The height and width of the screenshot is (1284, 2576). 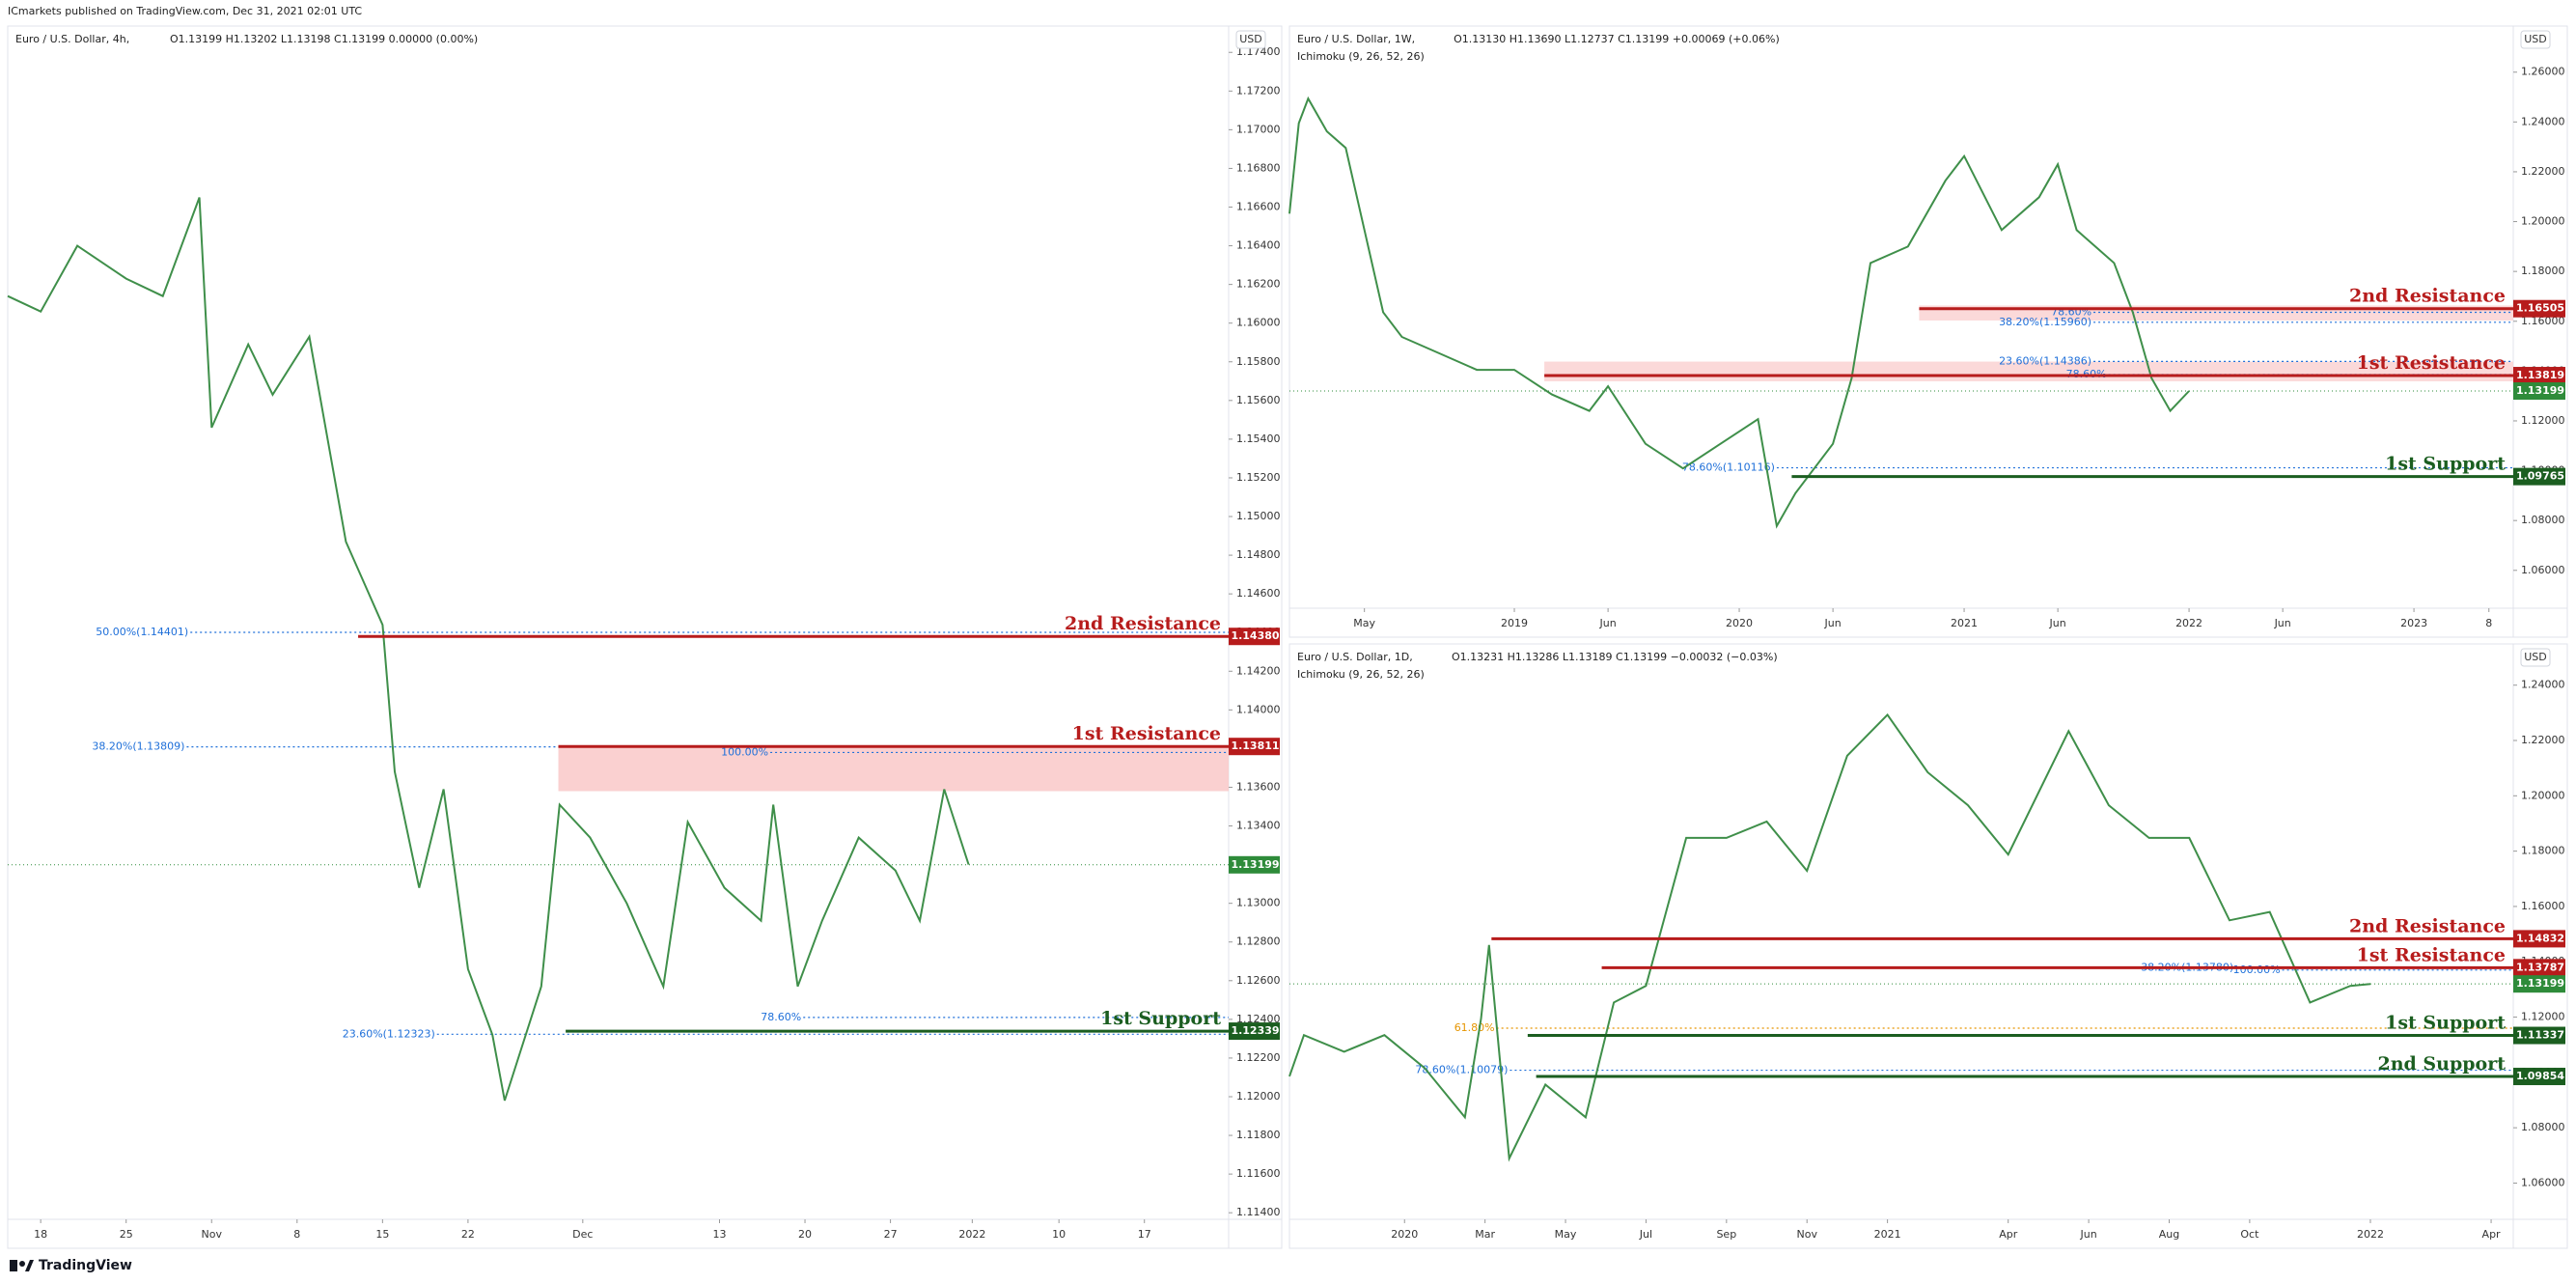 I want to click on y-tick-label: 1.13400, so click(x=1258, y=826).